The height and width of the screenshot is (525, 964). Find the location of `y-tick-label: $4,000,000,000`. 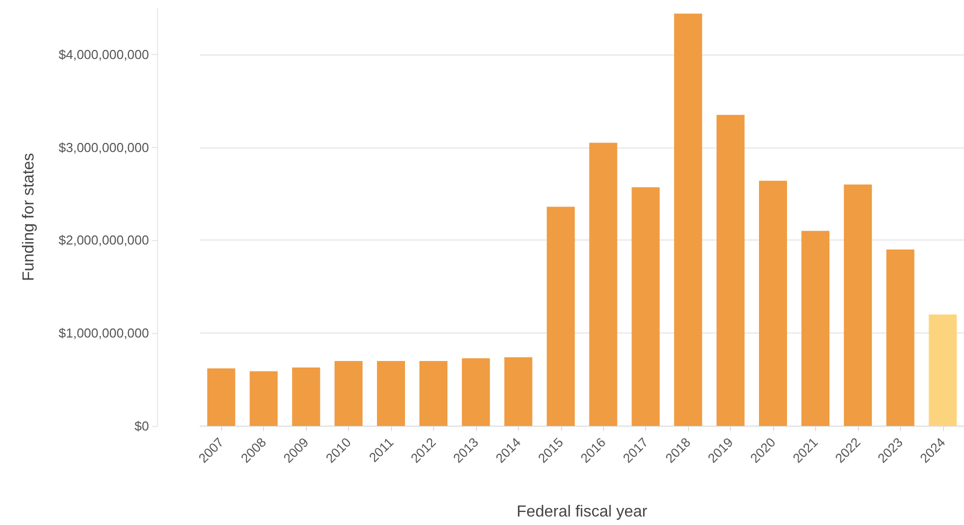

y-tick-label: $4,000,000,000 is located at coordinates (103, 54).